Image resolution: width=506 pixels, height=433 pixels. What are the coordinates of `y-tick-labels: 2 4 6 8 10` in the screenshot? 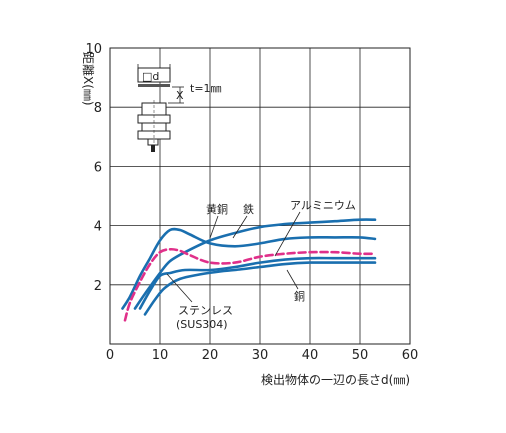 It's located at (93, 168).